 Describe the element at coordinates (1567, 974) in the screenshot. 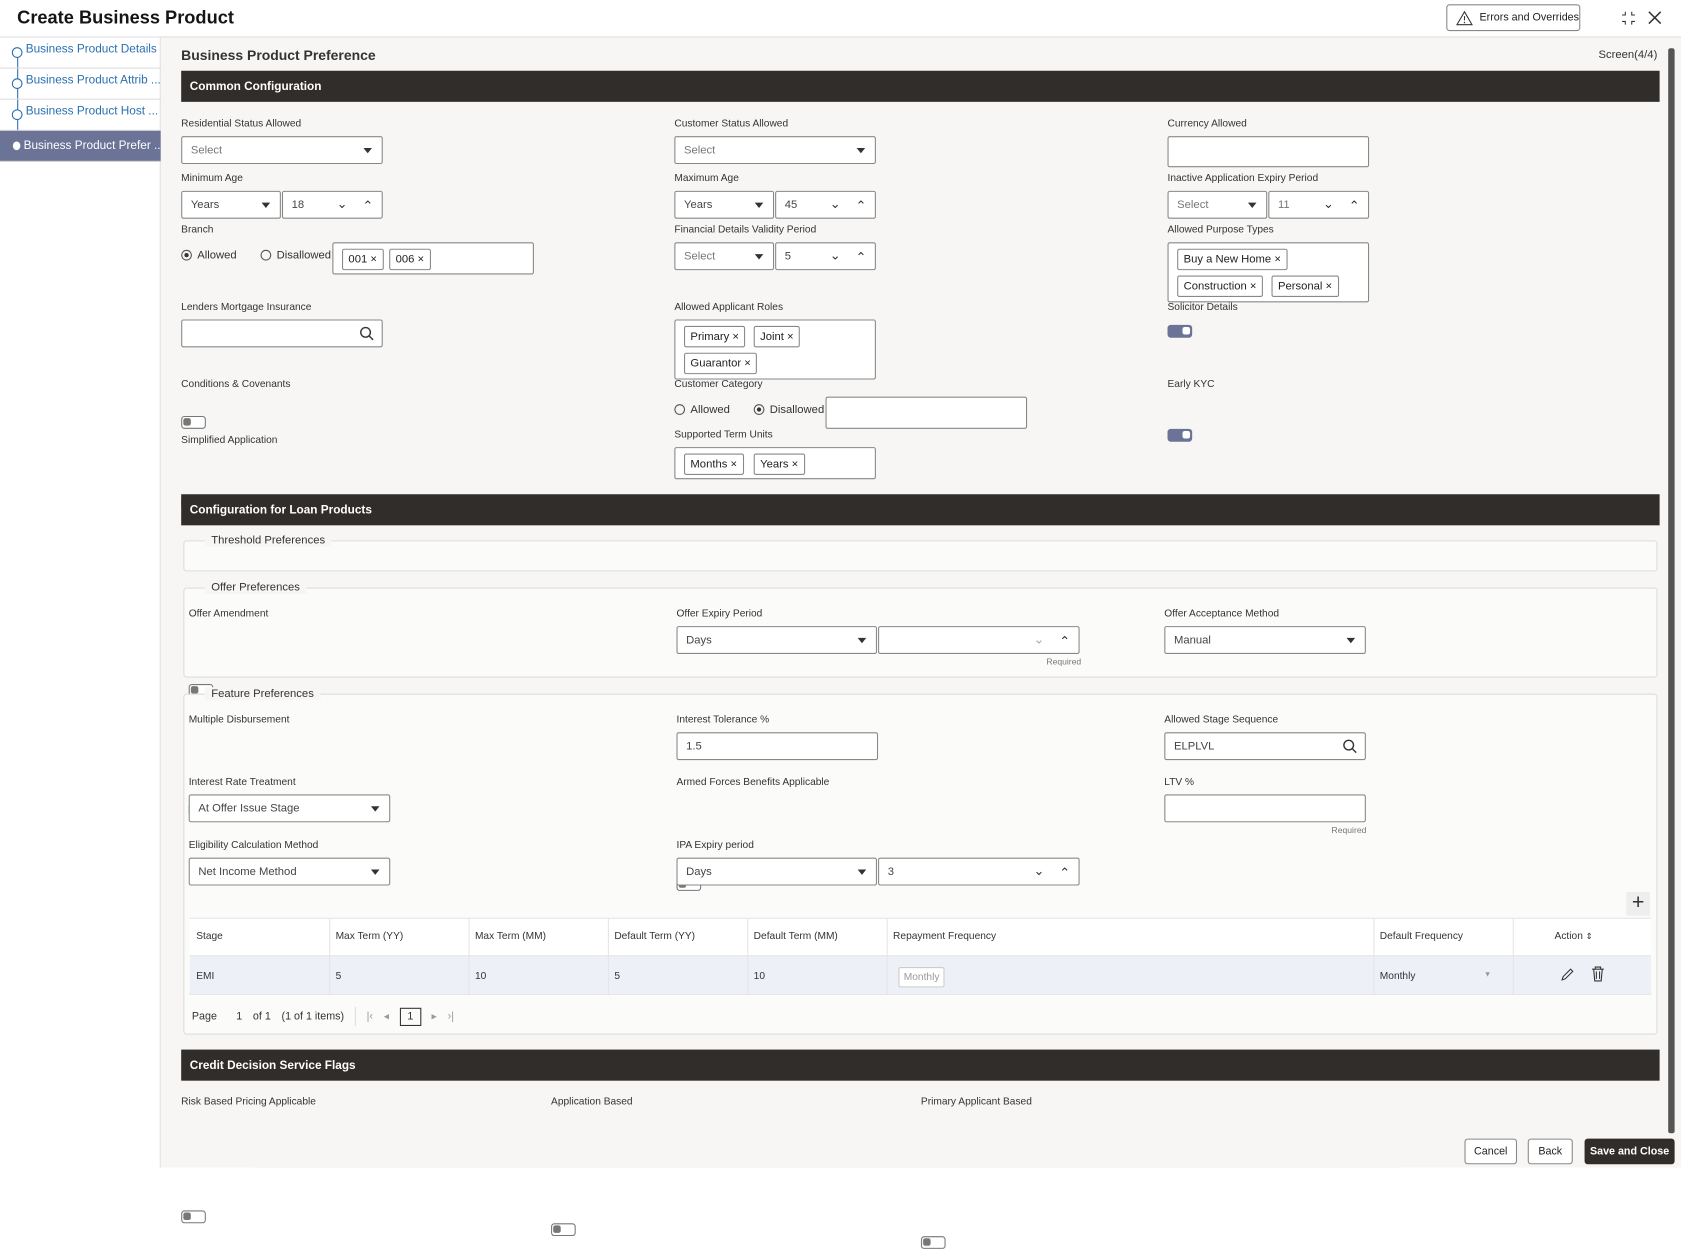

I see `edit-icon` at that location.